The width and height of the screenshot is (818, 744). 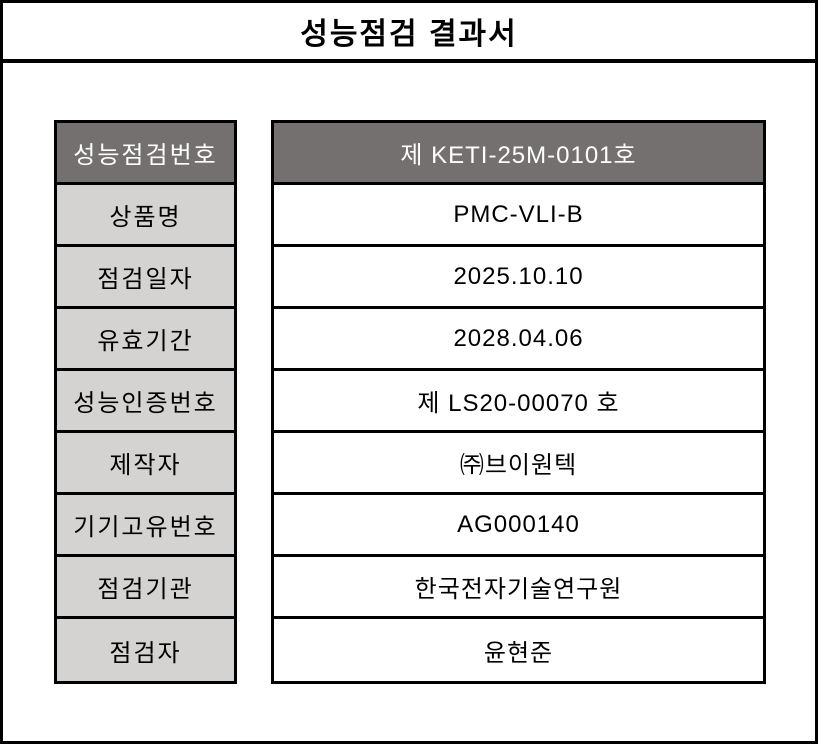 I want to click on report-title: 성능점검 결과서, so click(x=409, y=34).